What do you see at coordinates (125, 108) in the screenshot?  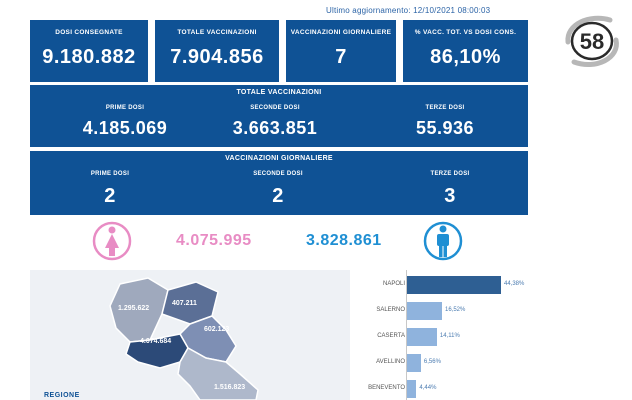 I see `prime-dosi-label: PRIME DOSI` at bounding box center [125, 108].